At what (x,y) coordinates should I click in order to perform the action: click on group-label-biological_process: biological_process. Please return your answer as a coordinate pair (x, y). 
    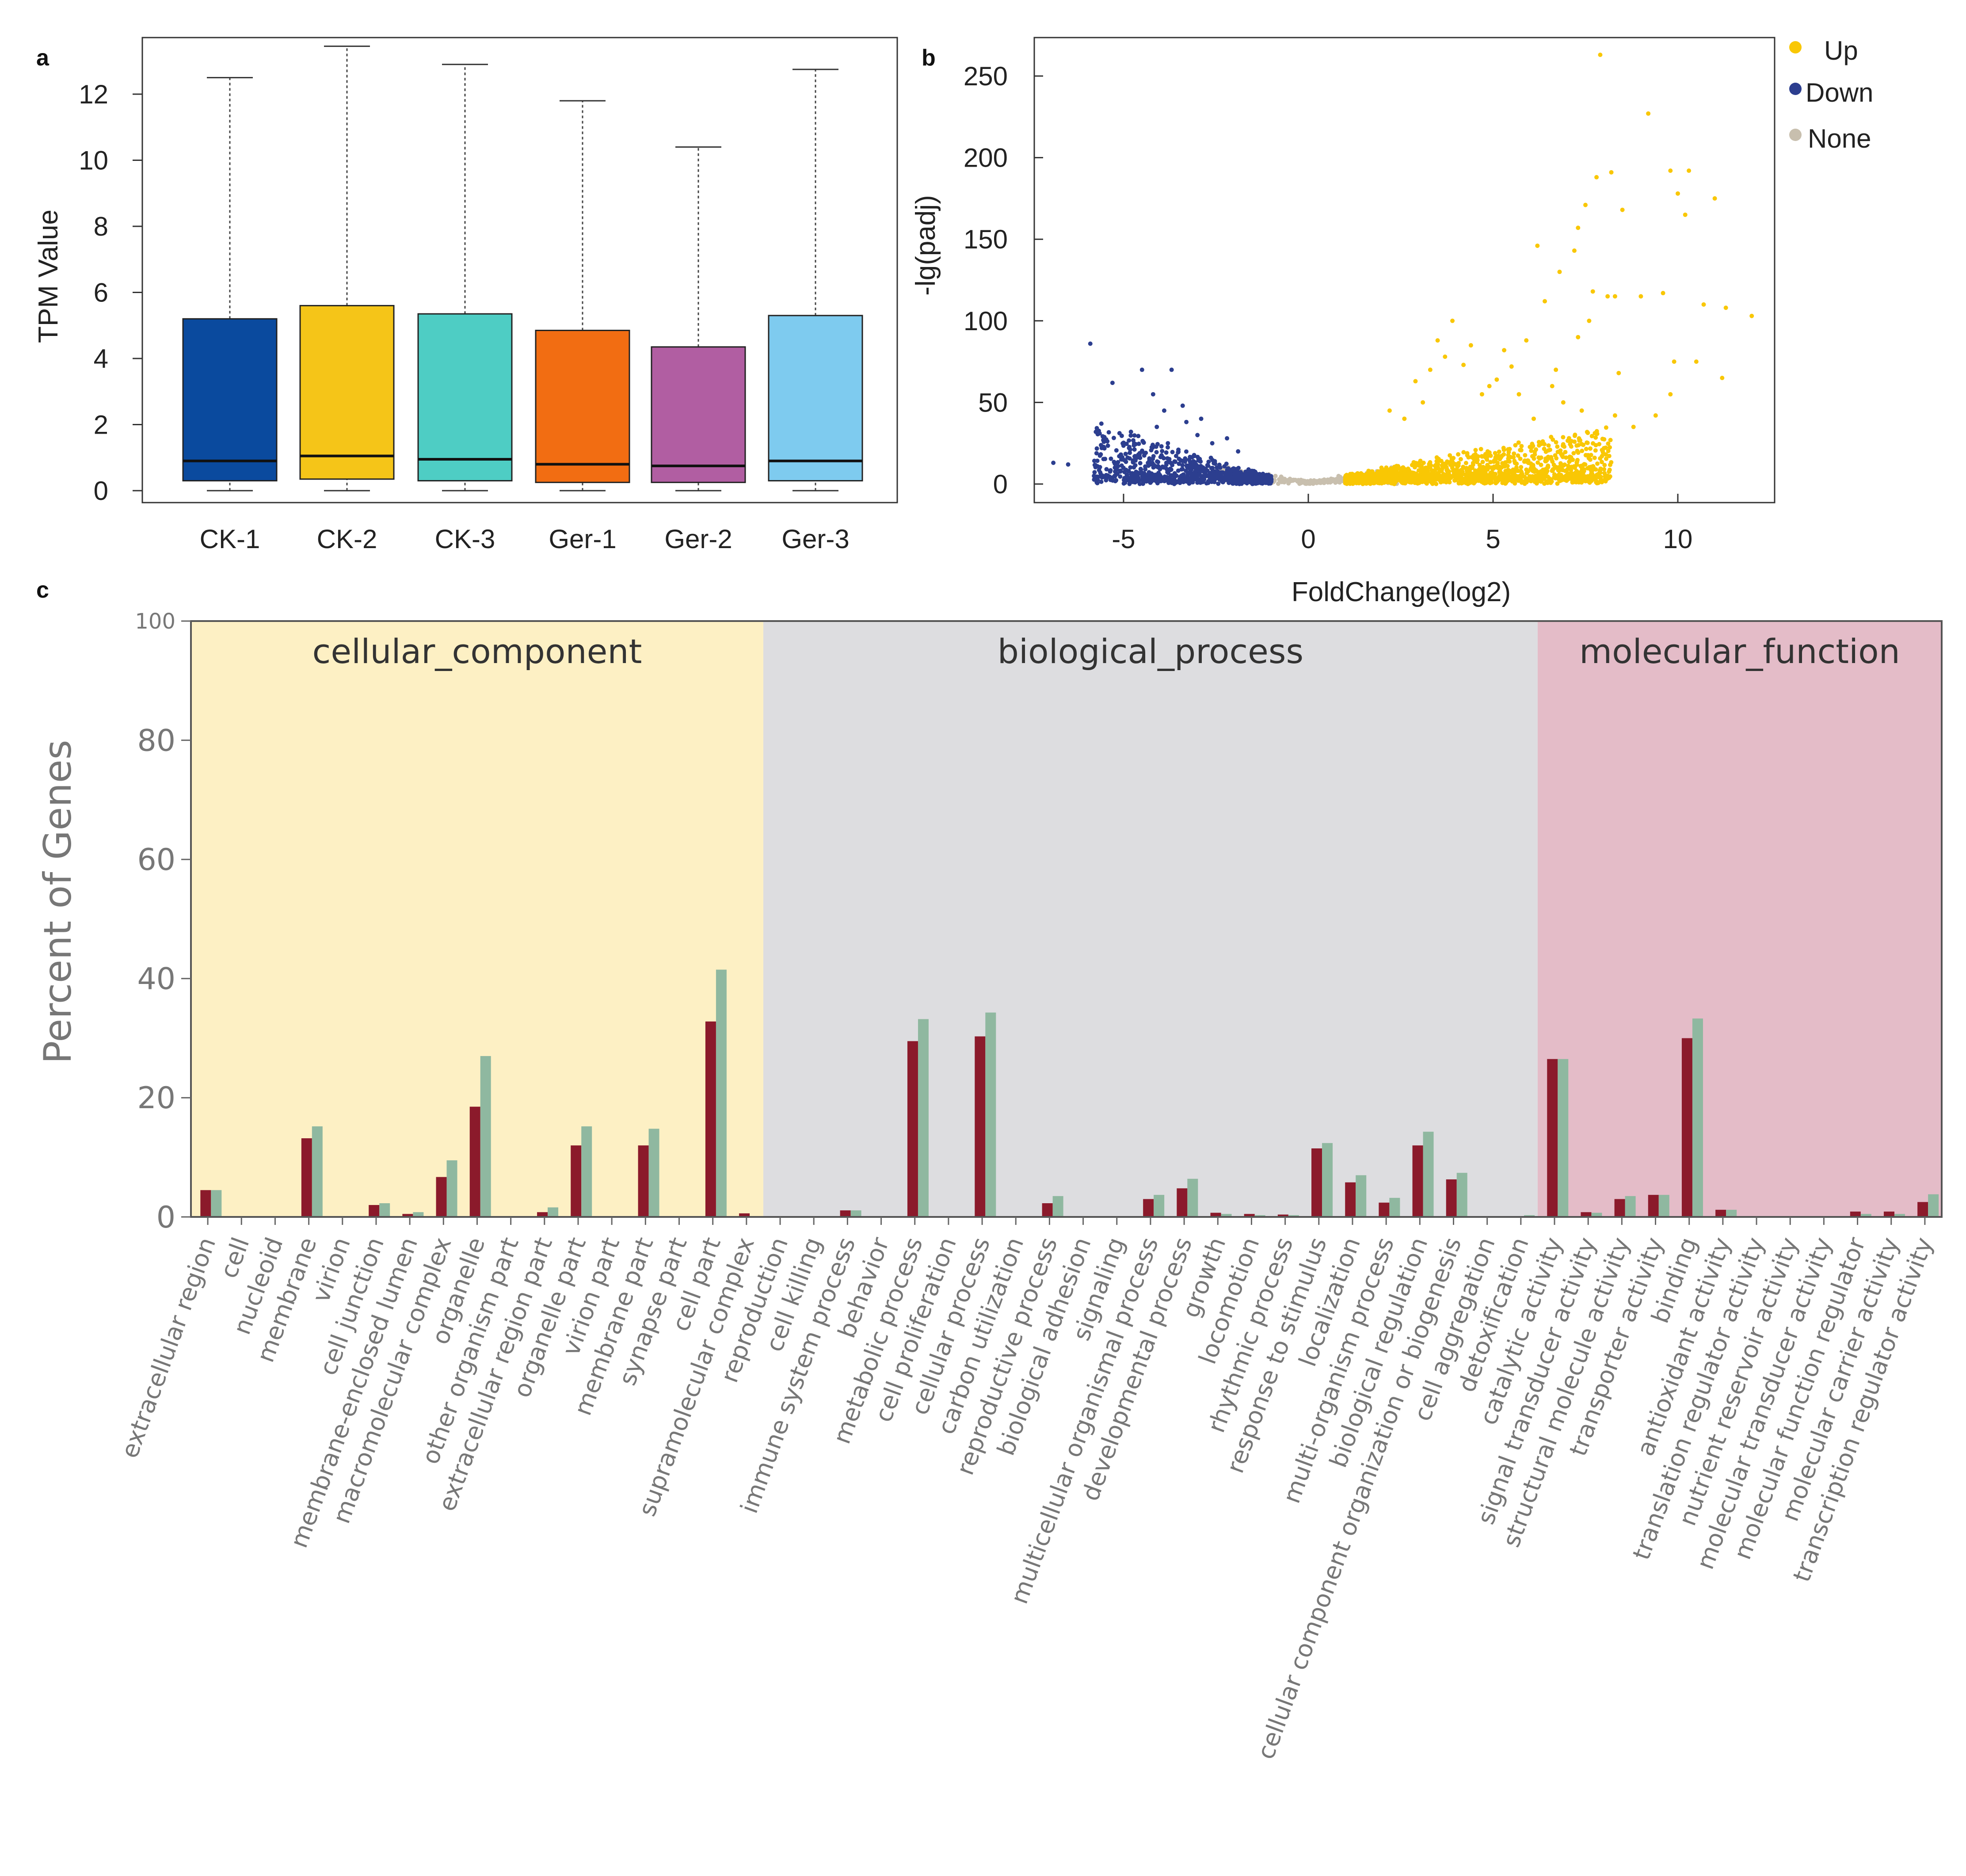
    Looking at the image, I should click on (1150, 651).